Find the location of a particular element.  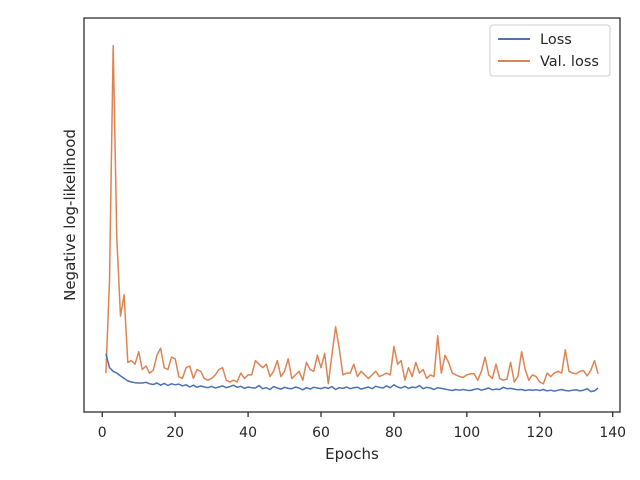

legend-label-loss: Loss is located at coordinates (556, 40).